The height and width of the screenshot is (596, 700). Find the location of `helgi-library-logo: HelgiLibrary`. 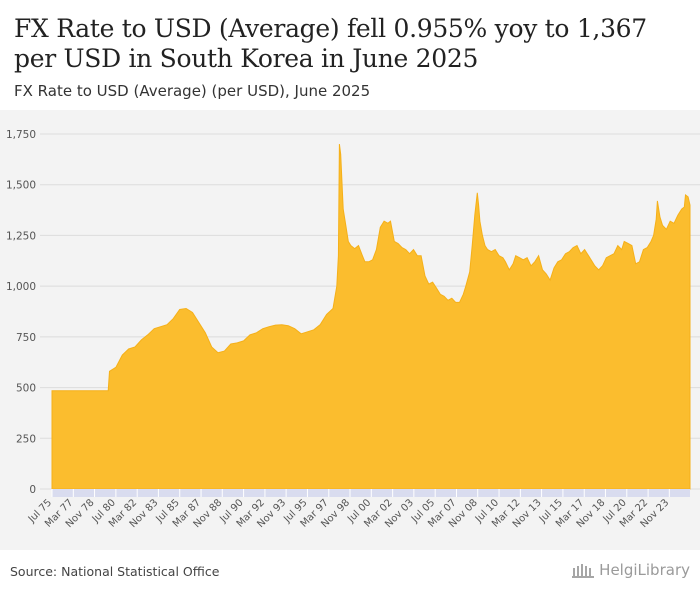

helgi-library-logo: HelgiLibrary is located at coordinates (630, 570).